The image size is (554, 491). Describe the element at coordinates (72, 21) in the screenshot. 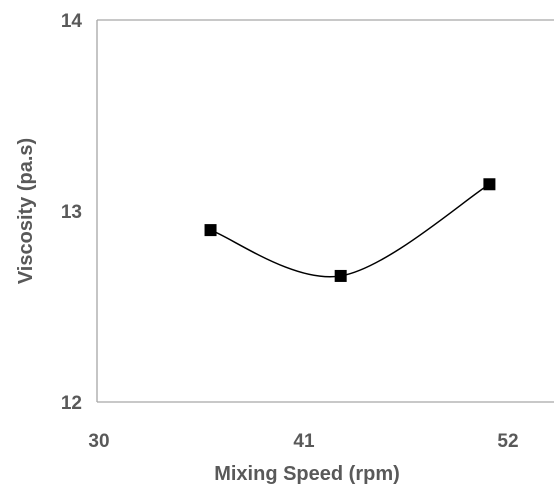

I see `y-tick-label: 14` at that location.